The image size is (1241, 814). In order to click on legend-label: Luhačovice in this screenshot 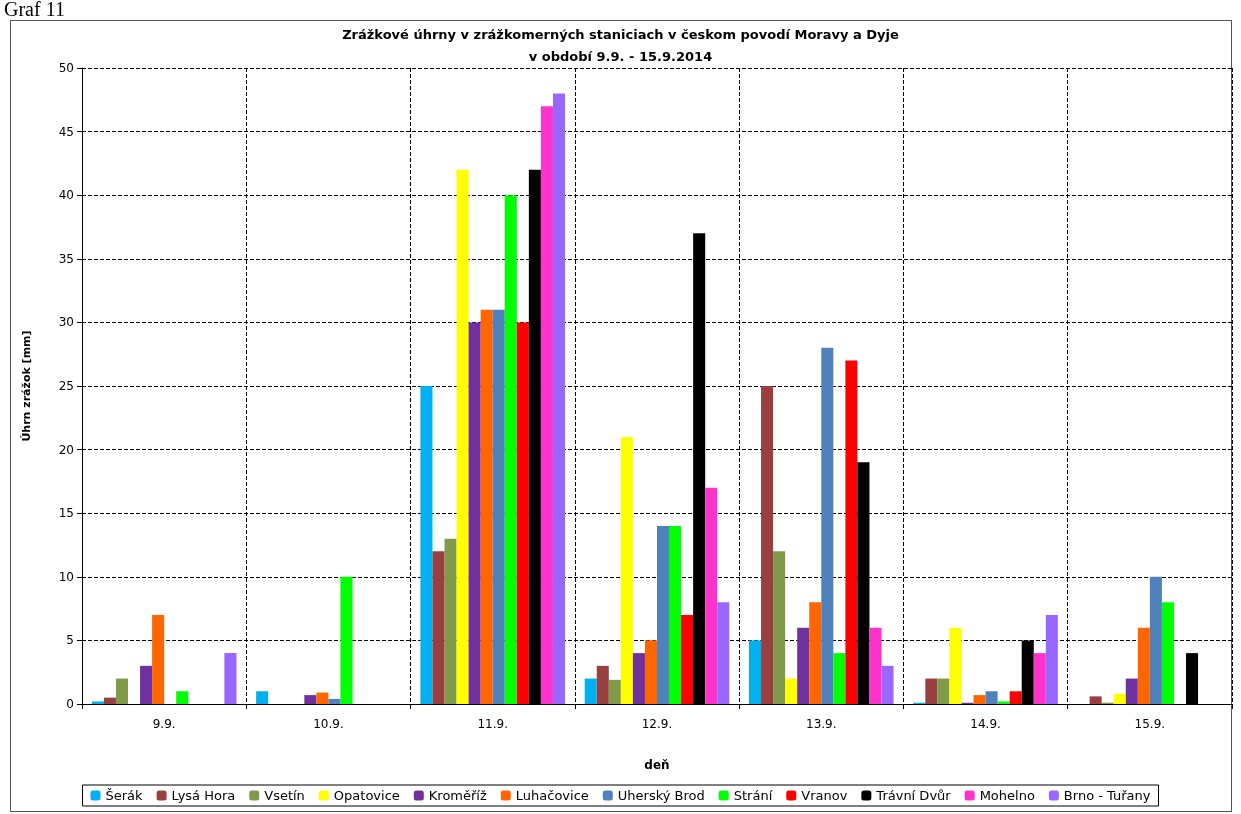, I will do `click(552, 795)`.